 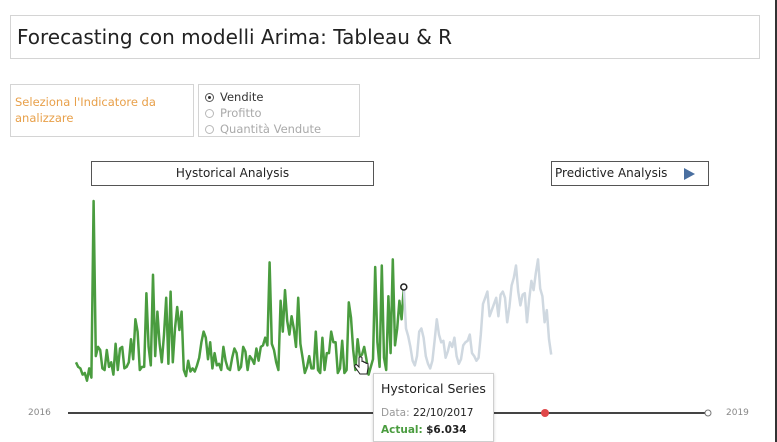 I want to click on tooltip-date-value: 22/10/2017, so click(x=443, y=413).